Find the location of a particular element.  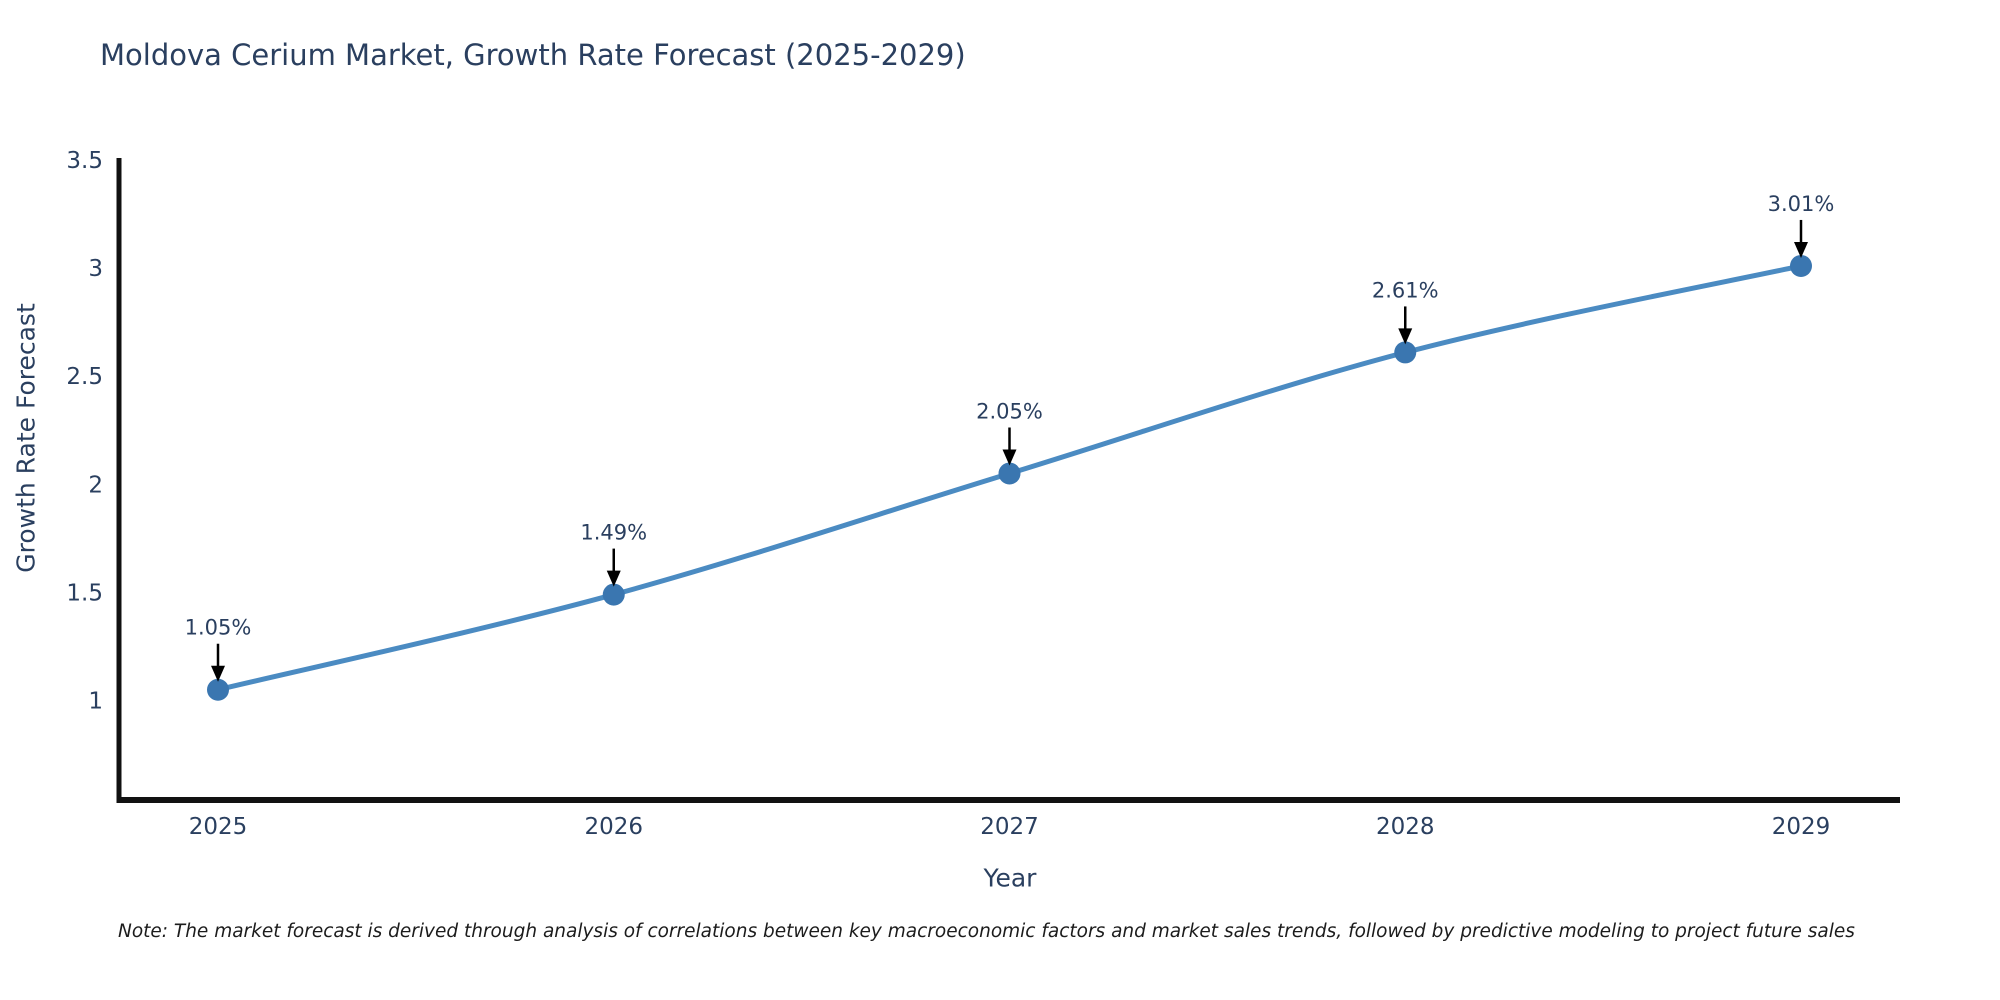

annotation-label: 3.01% is located at coordinates (1801, 204).